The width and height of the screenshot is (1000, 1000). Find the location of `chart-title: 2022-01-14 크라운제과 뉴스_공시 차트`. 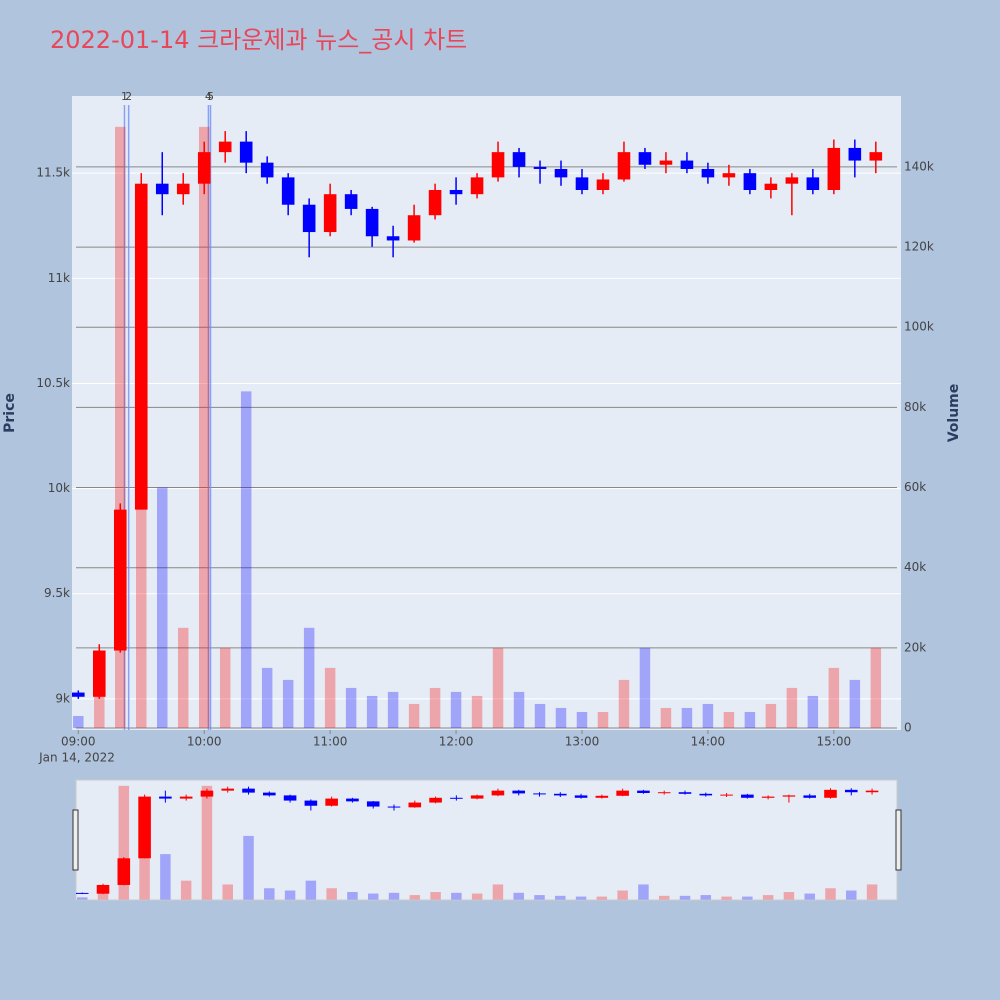

chart-title: 2022-01-14 크라운제과 뉴스_공시 차트 is located at coordinates (258, 40).